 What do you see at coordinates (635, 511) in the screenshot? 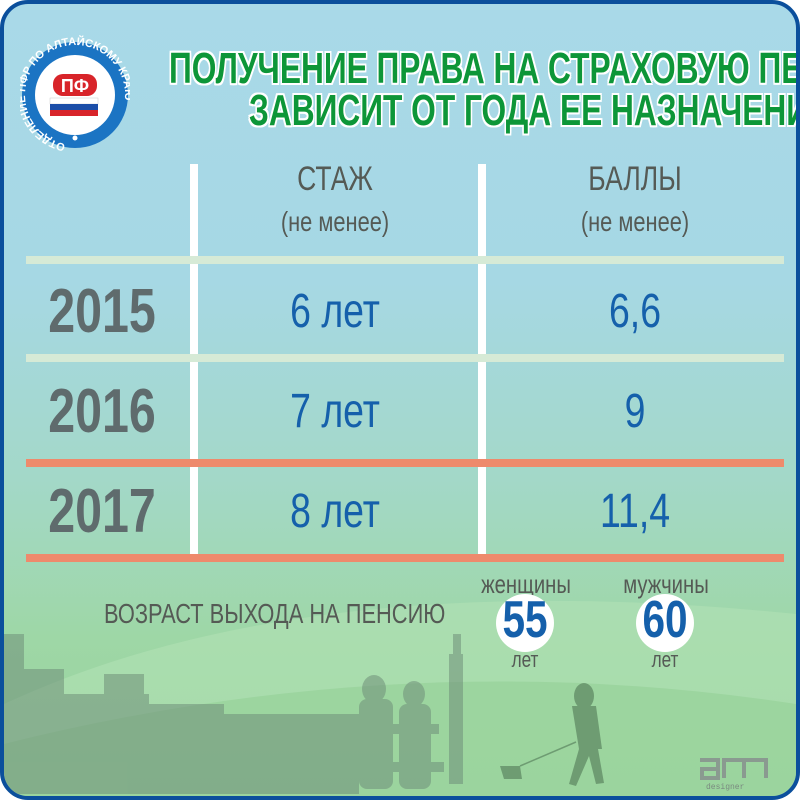
I see `row-bally-2017: 11,4` at bounding box center [635, 511].